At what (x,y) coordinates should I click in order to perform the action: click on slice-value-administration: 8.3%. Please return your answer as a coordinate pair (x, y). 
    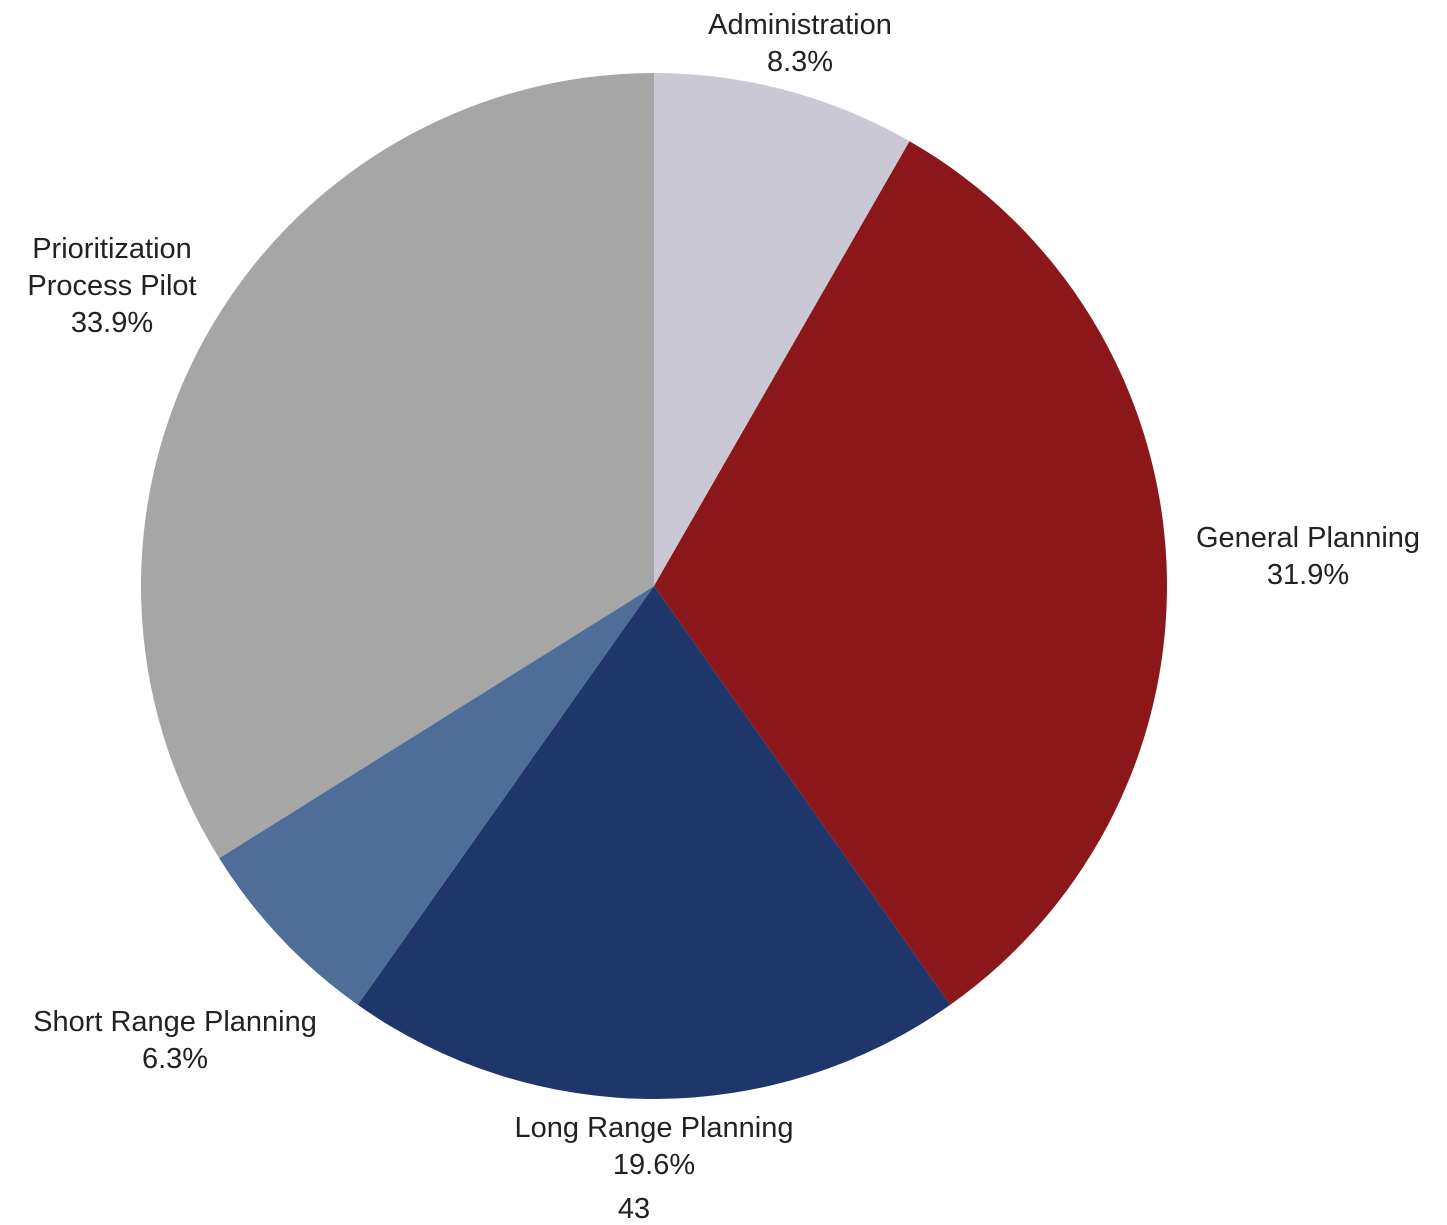
    Looking at the image, I should click on (800, 62).